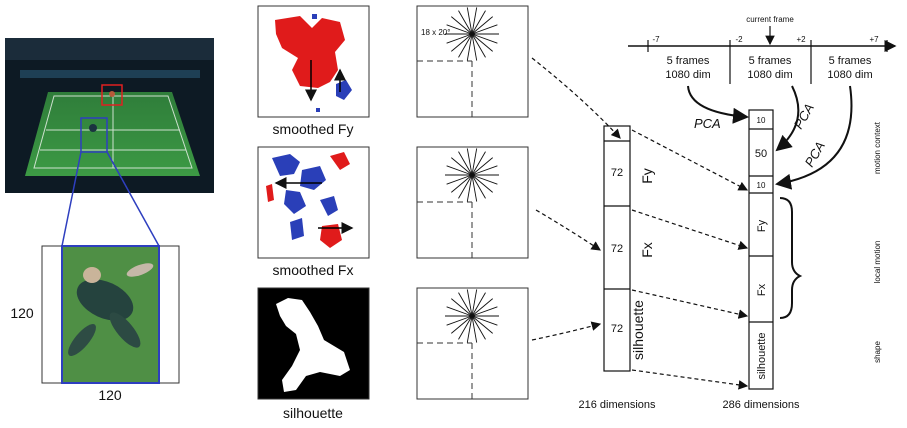  What do you see at coordinates (71, 199) in the screenshot?
I see `zoom-connector-left` at bounding box center [71, 199].